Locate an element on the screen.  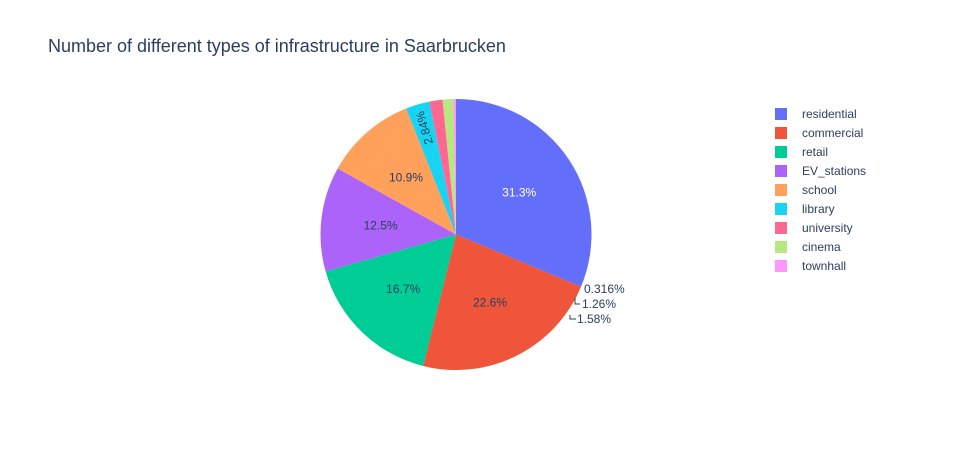
legend-label: residential is located at coordinates (829, 114).